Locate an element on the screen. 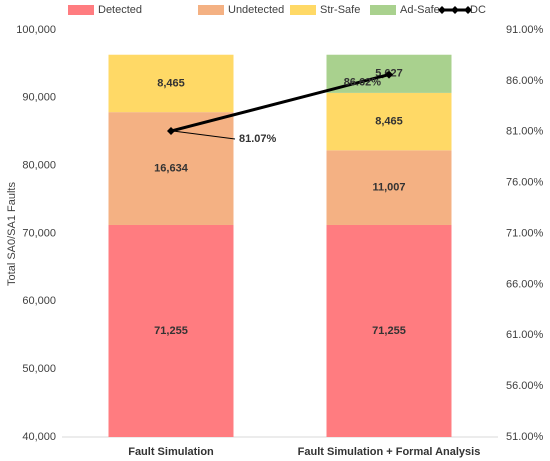  y2-tick-label: 66.00% is located at coordinates (525, 284).